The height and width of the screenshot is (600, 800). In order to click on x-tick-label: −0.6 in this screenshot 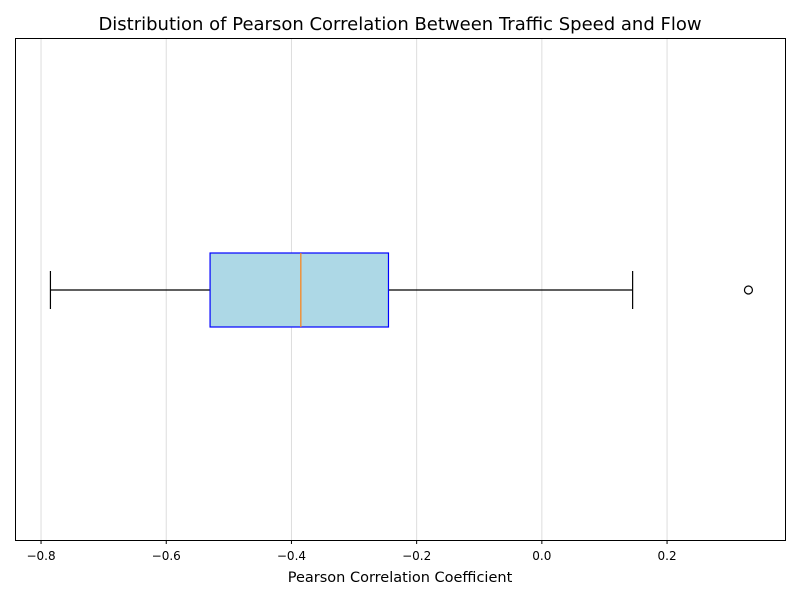, I will do `click(166, 556)`.